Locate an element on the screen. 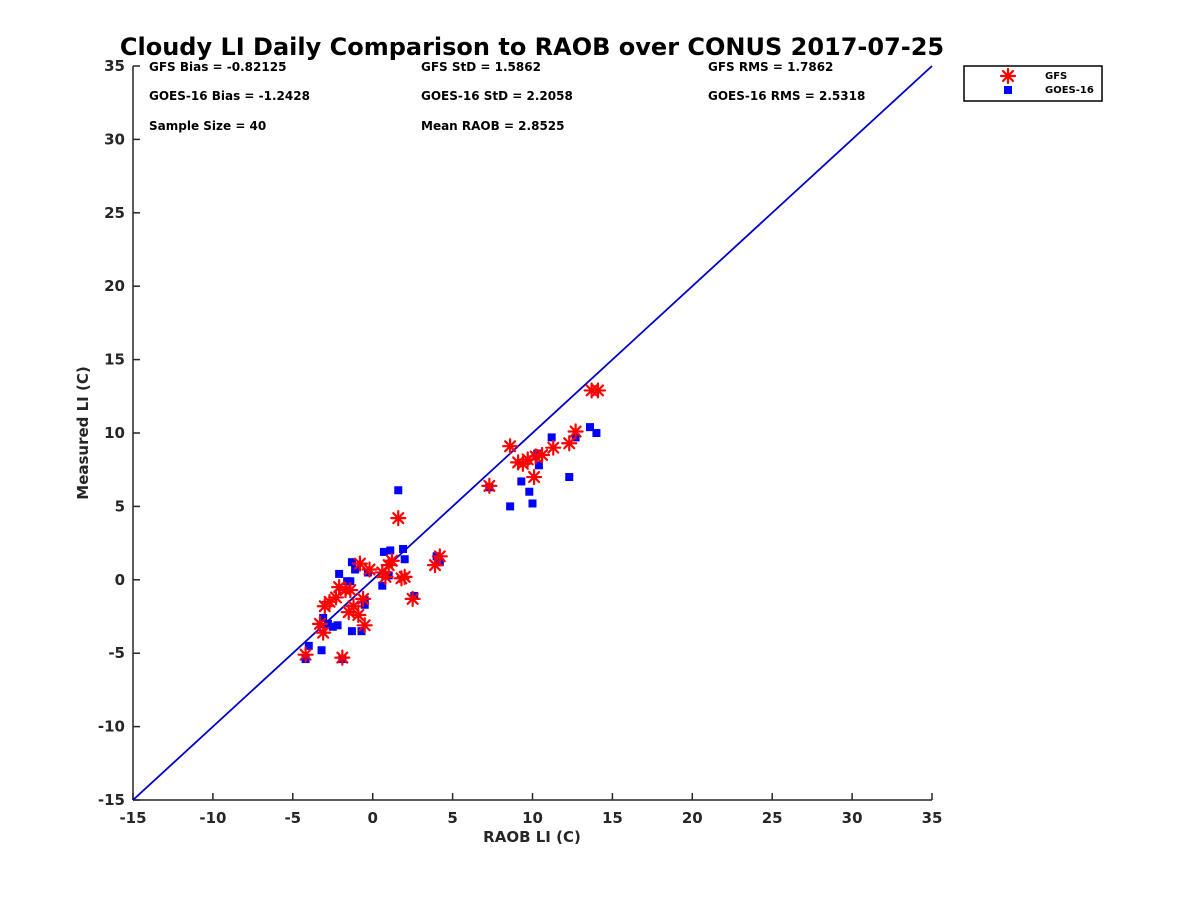 The height and width of the screenshot is (900, 1200). legend-box is located at coordinates (1033, 83).